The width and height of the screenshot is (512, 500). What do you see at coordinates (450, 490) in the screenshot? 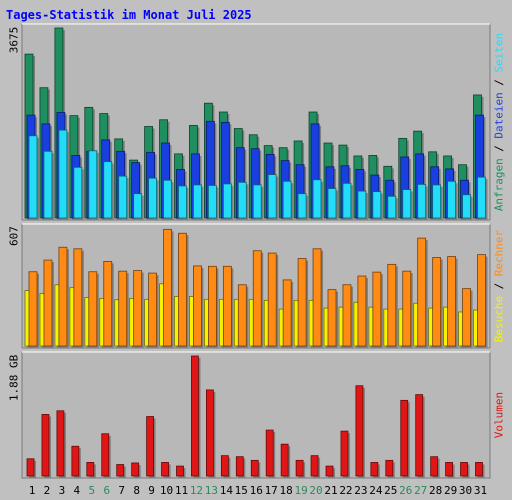
I see `x-tick-label: 29` at bounding box center [450, 490].